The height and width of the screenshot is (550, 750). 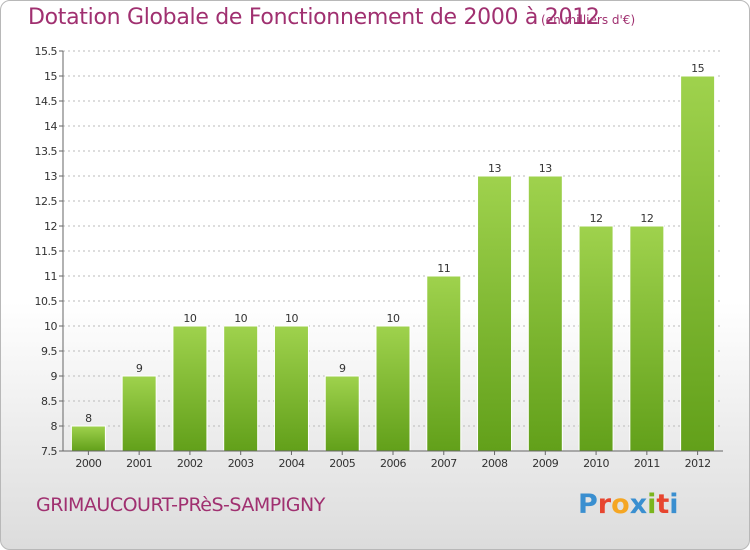 What do you see at coordinates (588, 20) in the screenshot?
I see `chart-subtitle: (en milliers d'€)` at bounding box center [588, 20].